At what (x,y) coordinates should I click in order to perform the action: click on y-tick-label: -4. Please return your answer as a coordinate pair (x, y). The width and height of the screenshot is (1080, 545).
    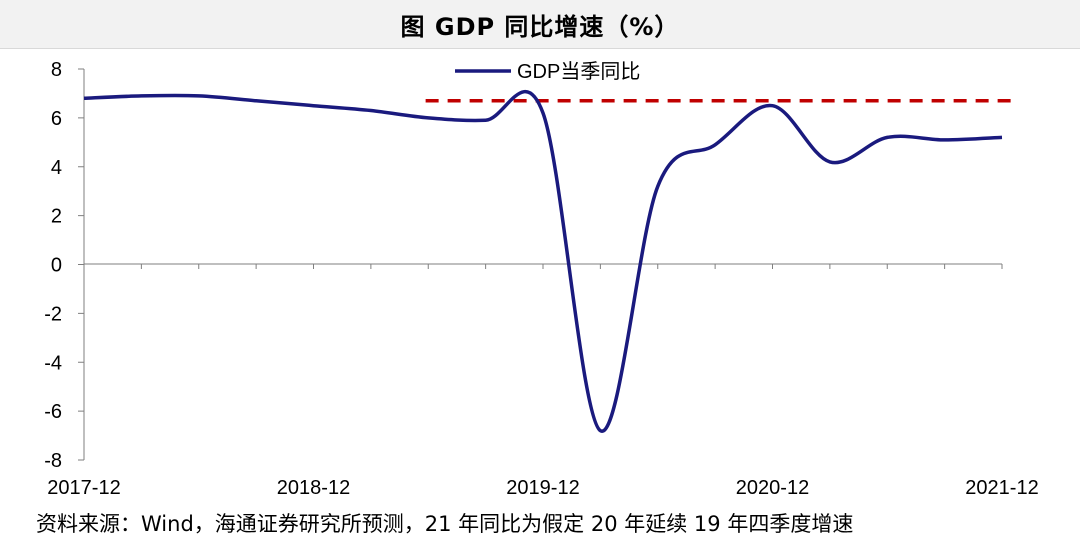
    Looking at the image, I should click on (53, 363).